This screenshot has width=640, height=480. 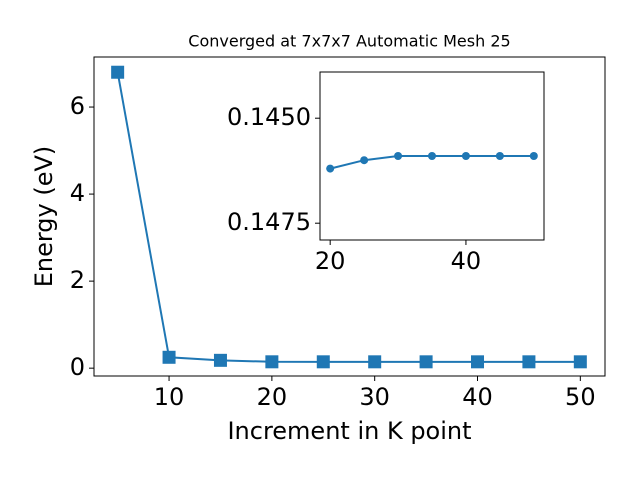 What do you see at coordinates (349, 431) in the screenshot?
I see `x-axis-label: Increment in K point` at bounding box center [349, 431].